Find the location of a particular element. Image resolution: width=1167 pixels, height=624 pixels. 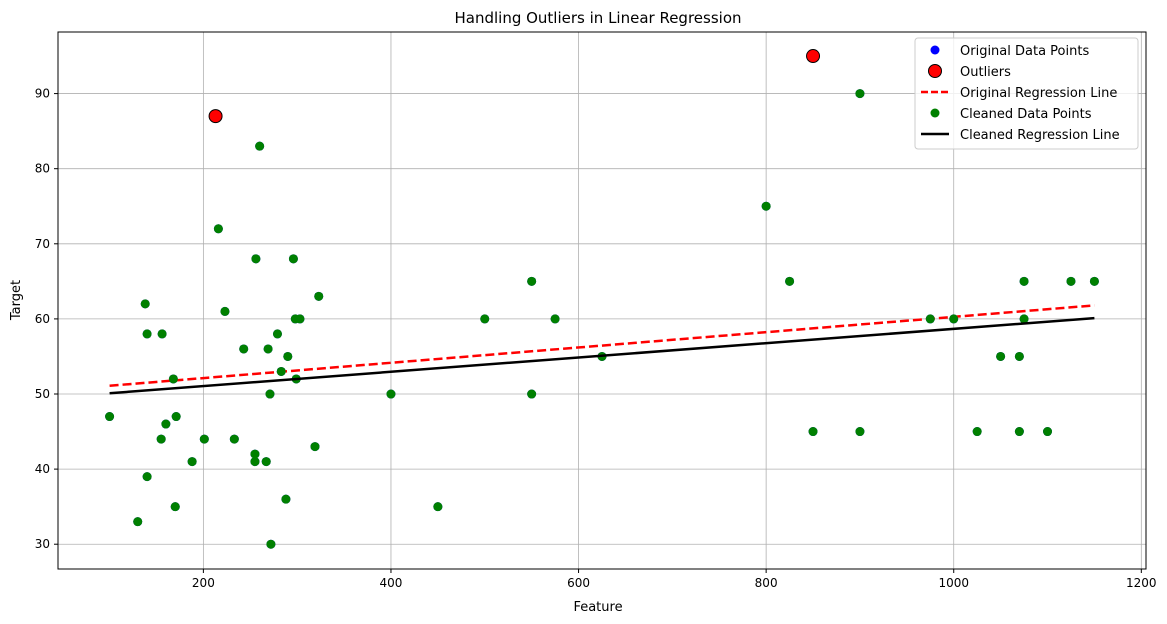

legend-label-original-regression-line: Original Regression Line is located at coordinates (1038, 93).